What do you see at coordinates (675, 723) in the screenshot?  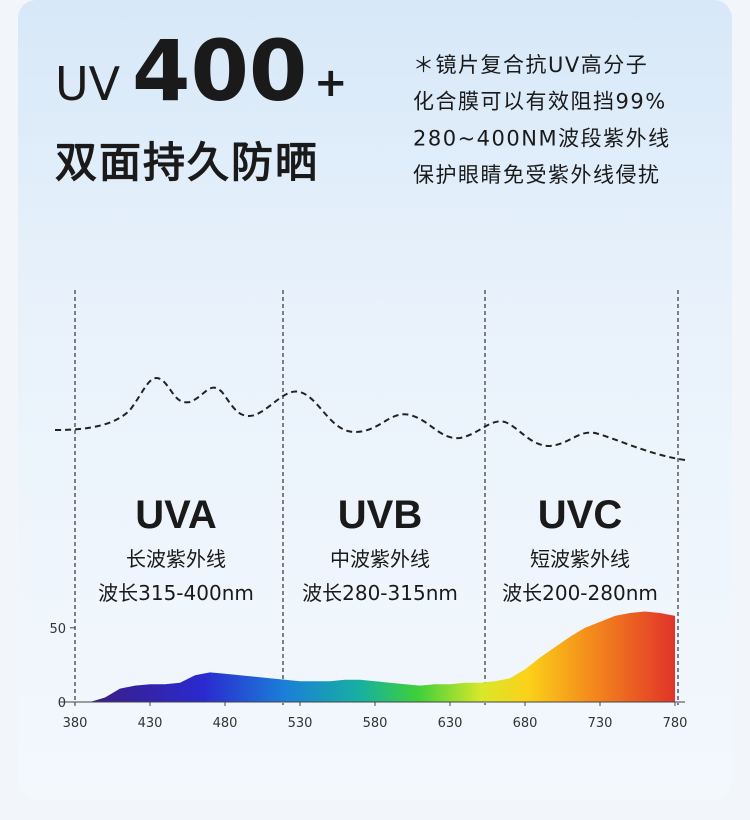 I see `x-tick-label: 780` at bounding box center [675, 723].